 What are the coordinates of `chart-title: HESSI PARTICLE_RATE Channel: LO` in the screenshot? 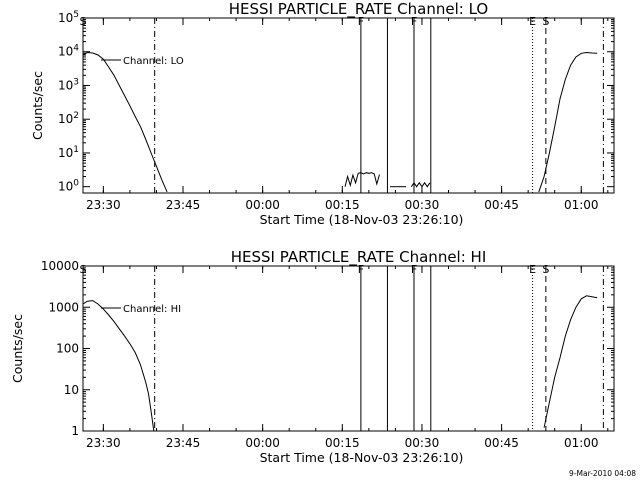 It's located at (358, 9).